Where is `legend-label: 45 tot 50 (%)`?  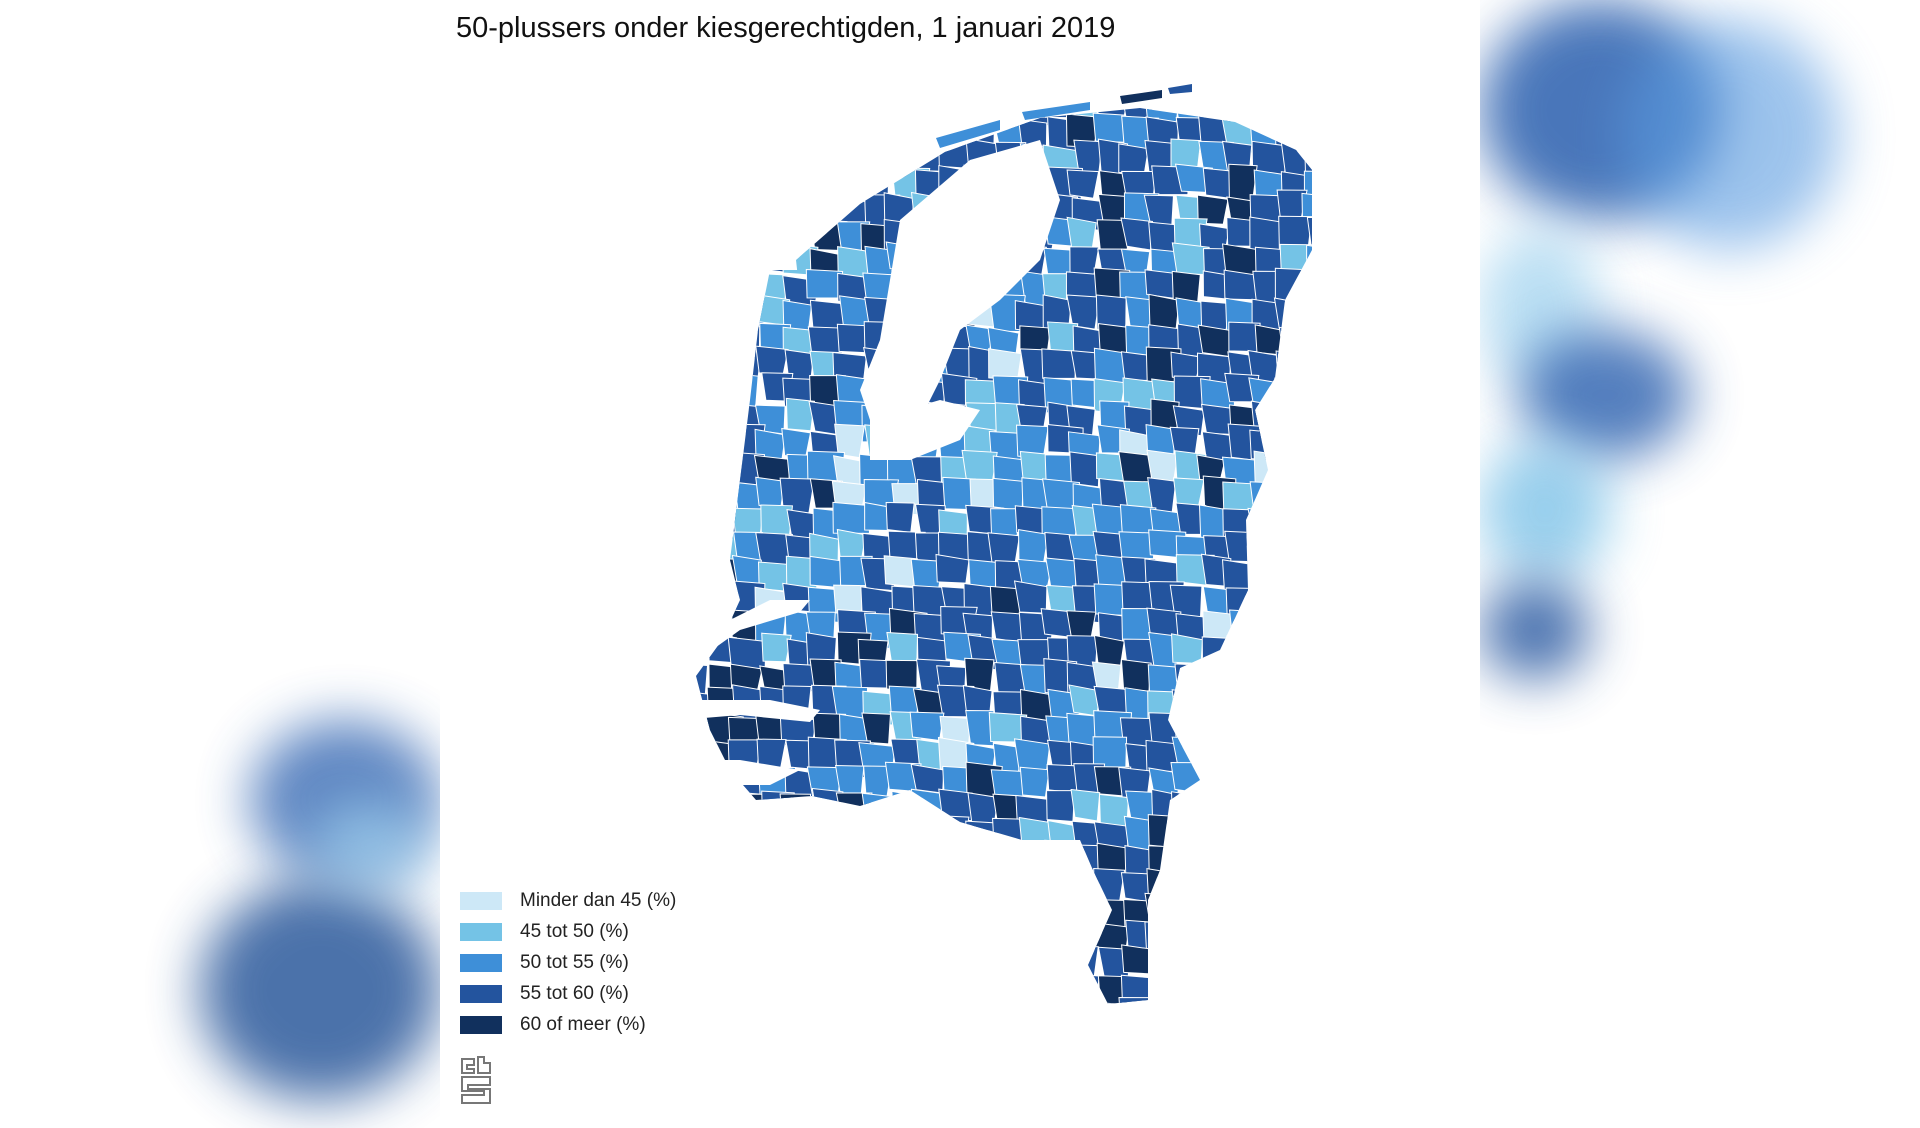 legend-label: 45 tot 50 (%) is located at coordinates (574, 931).